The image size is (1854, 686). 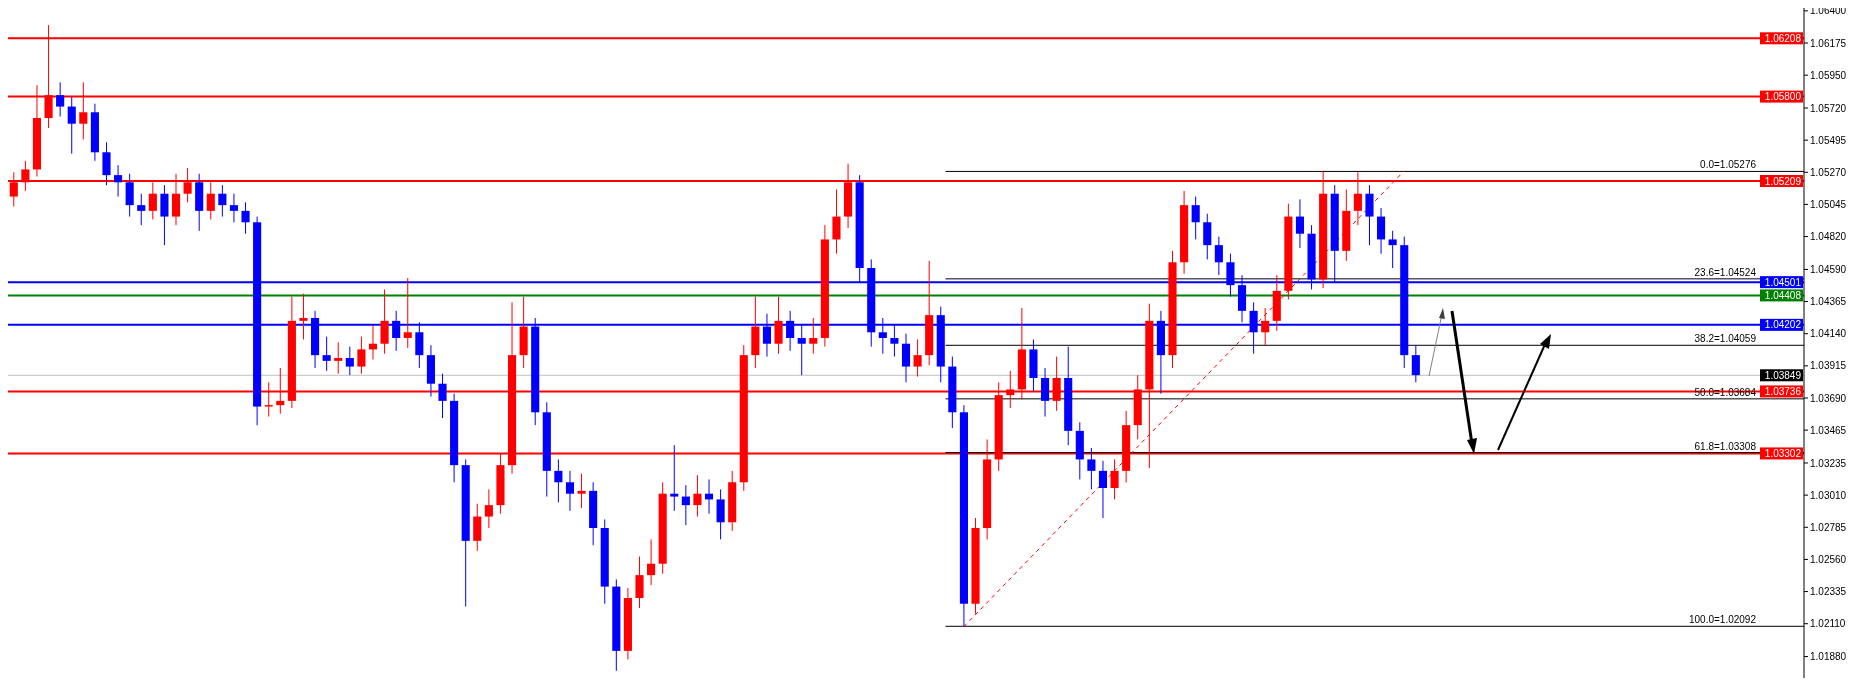 What do you see at coordinates (1725, 272) in the screenshot?
I see `ref-line-label: 23.6=1.04524` at bounding box center [1725, 272].